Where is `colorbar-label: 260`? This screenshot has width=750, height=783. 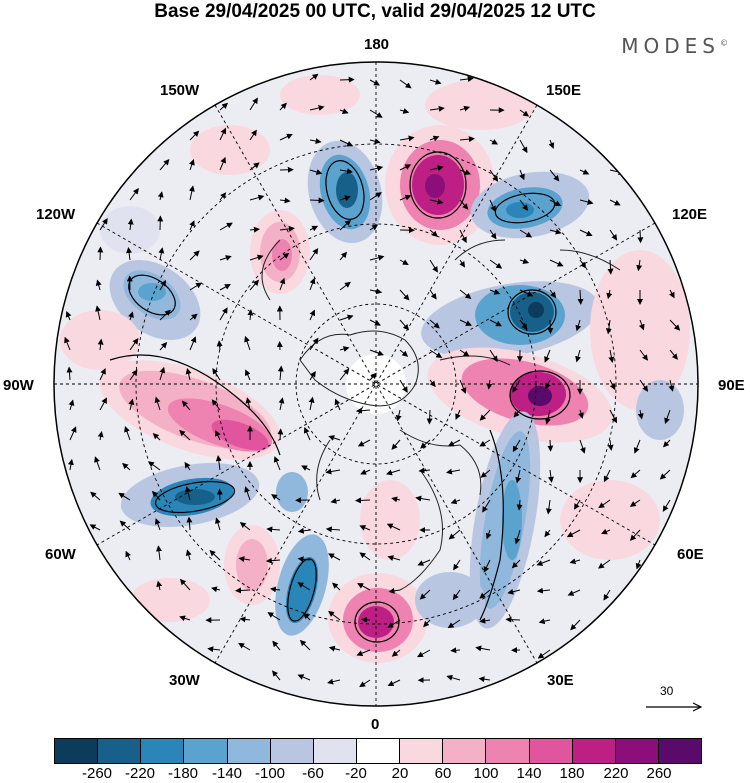 colorbar-label: 260 is located at coordinates (659, 773).